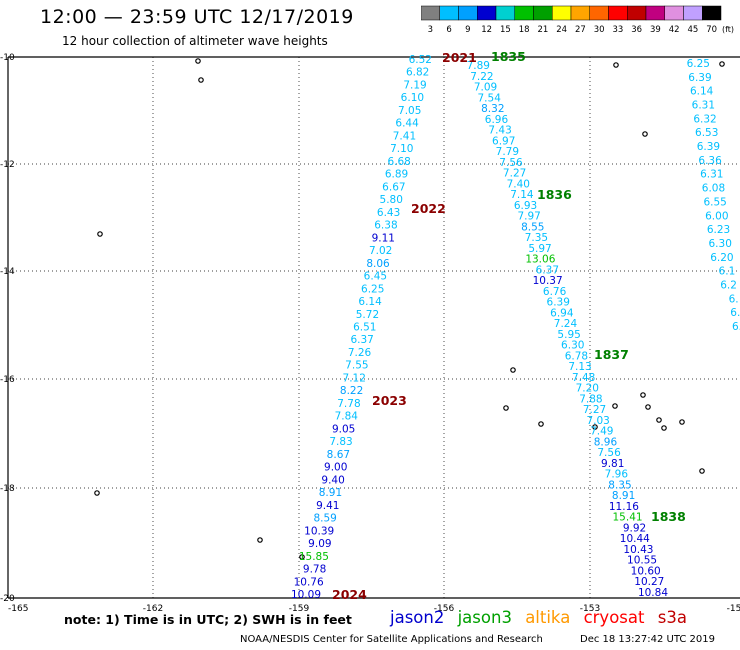  Describe the element at coordinates (568, 335) in the screenshot. I see `swh-label-track-2: 5.95` at that location.